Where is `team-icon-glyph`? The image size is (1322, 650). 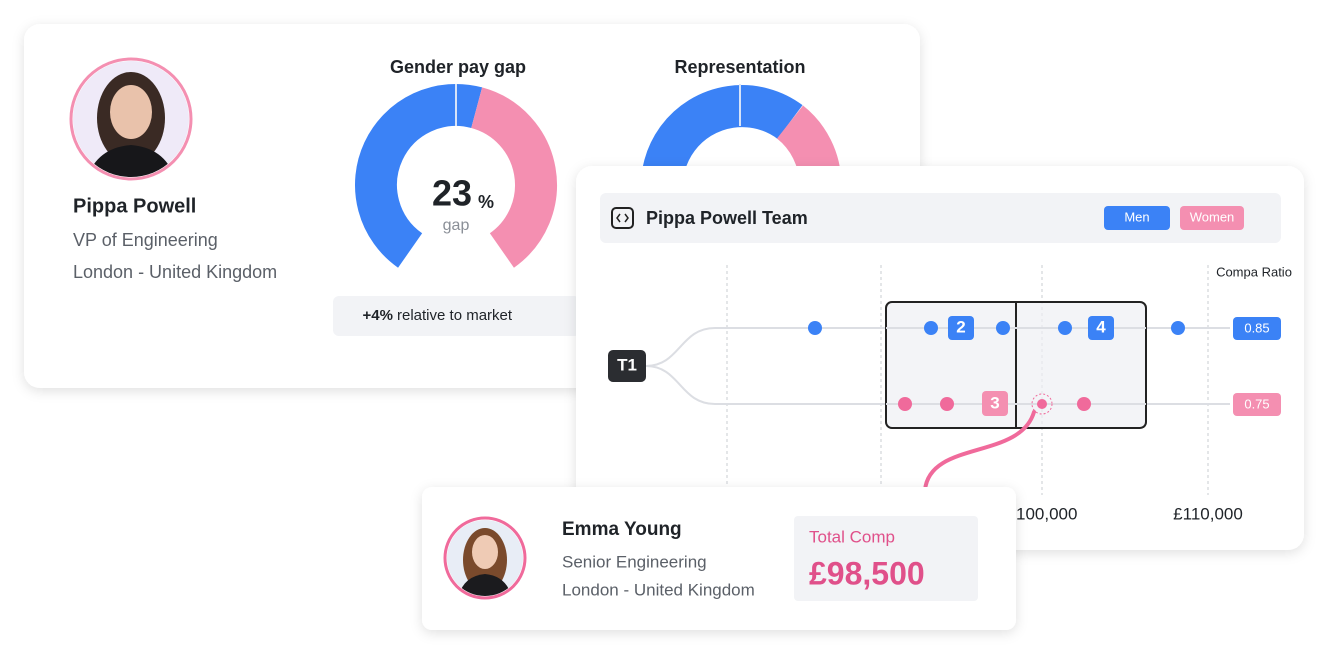
team-icon-glyph is located at coordinates (622, 218).